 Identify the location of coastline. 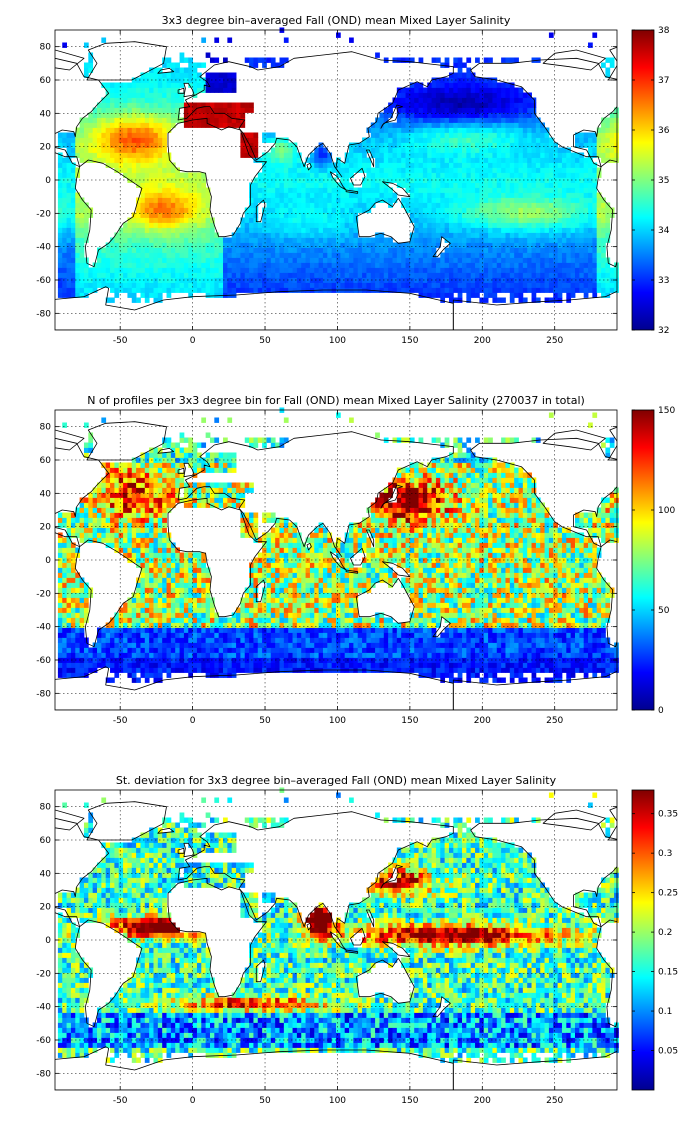
(692, 177).